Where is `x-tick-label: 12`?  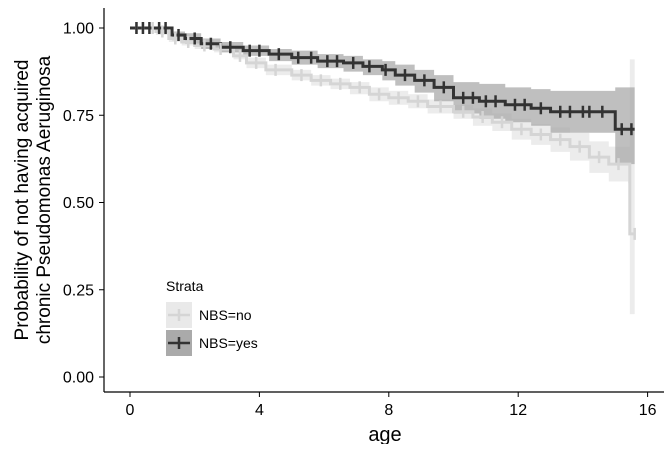
x-tick-label: 12 is located at coordinates (518, 410).